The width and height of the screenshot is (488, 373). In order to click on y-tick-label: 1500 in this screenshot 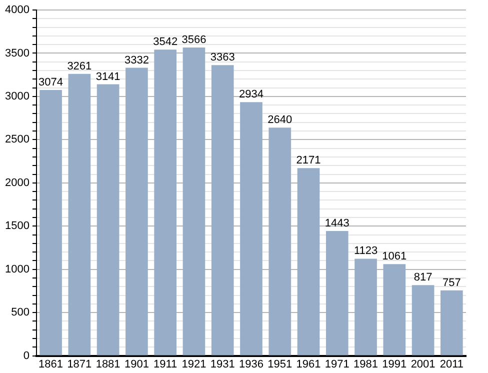, I will do `click(17, 226)`.